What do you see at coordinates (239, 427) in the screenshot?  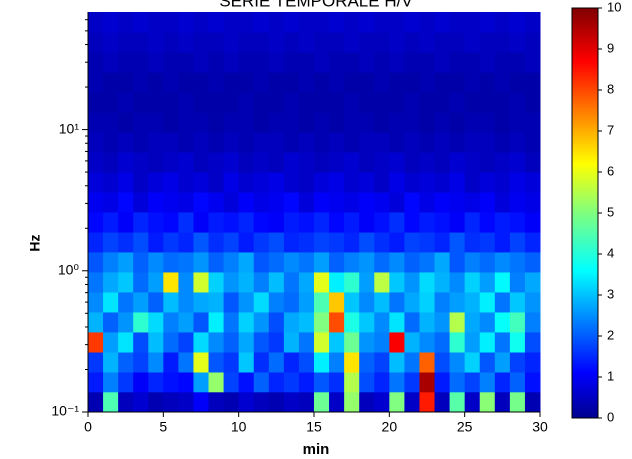 I see `x-tick-label: 10` at bounding box center [239, 427].